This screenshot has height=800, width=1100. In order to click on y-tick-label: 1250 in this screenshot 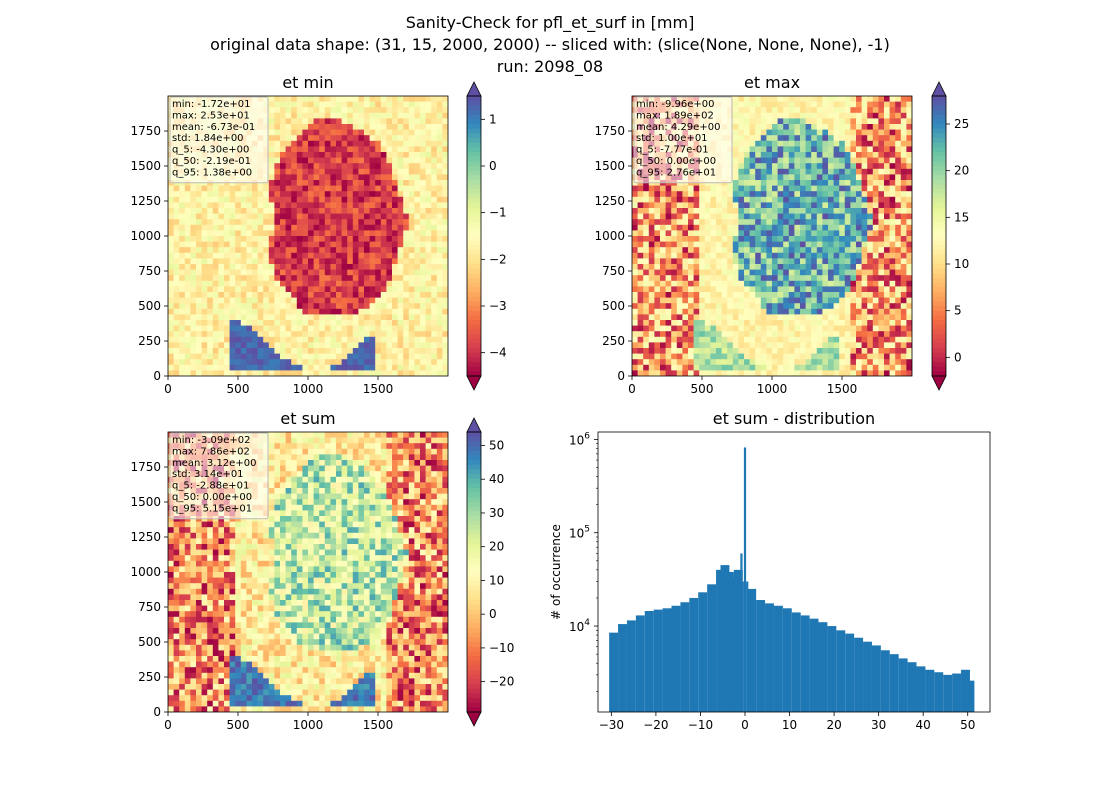, I will do `click(609, 201)`.